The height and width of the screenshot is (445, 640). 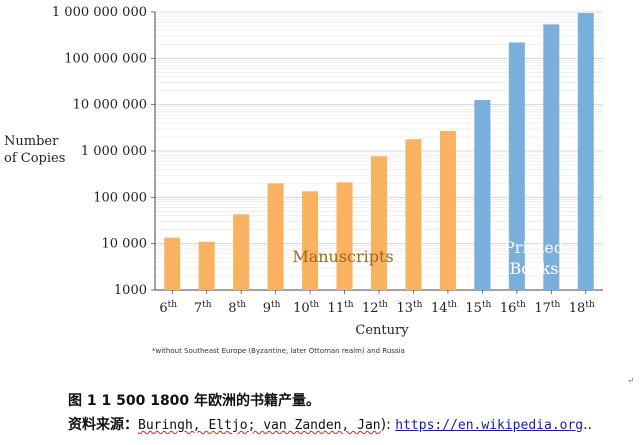 What do you see at coordinates (105, 58) in the screenshot?
I see `y-tick-label: 100 000 000` at bounding box center [105, 58].